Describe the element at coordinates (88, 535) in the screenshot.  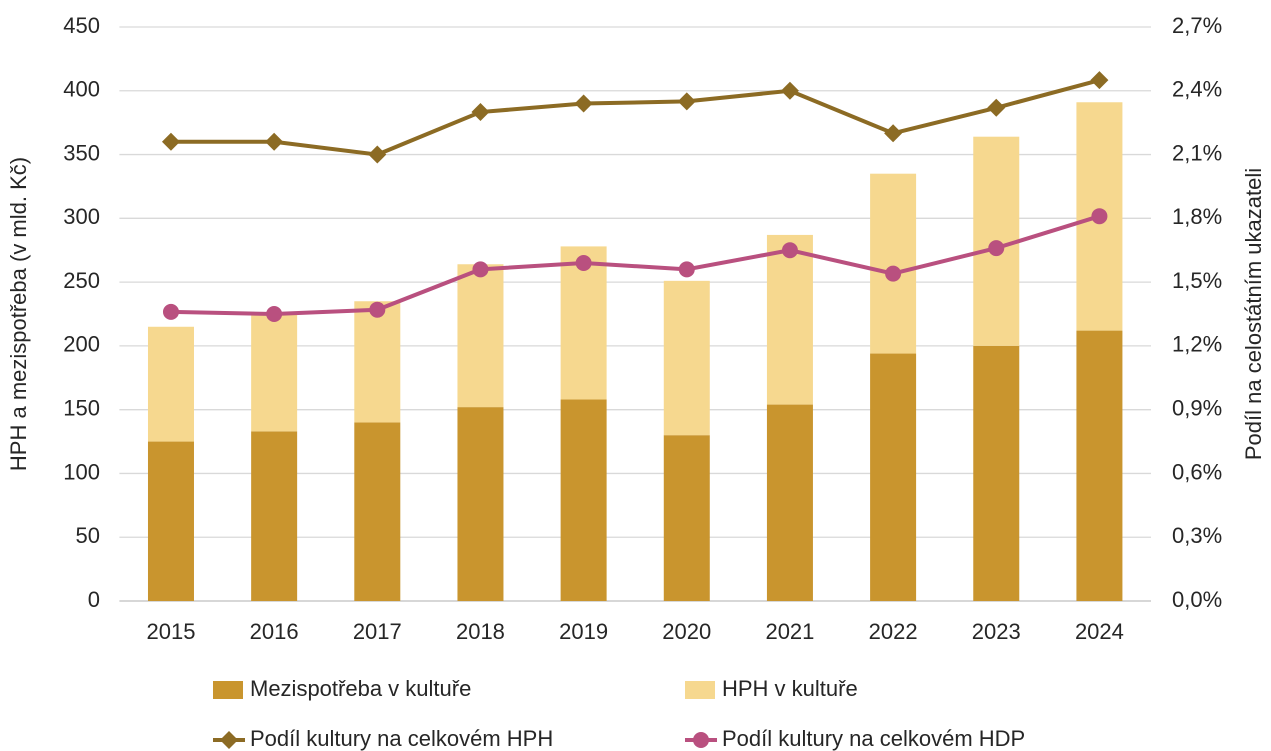
I see `y-tick-label: 50` at that location.